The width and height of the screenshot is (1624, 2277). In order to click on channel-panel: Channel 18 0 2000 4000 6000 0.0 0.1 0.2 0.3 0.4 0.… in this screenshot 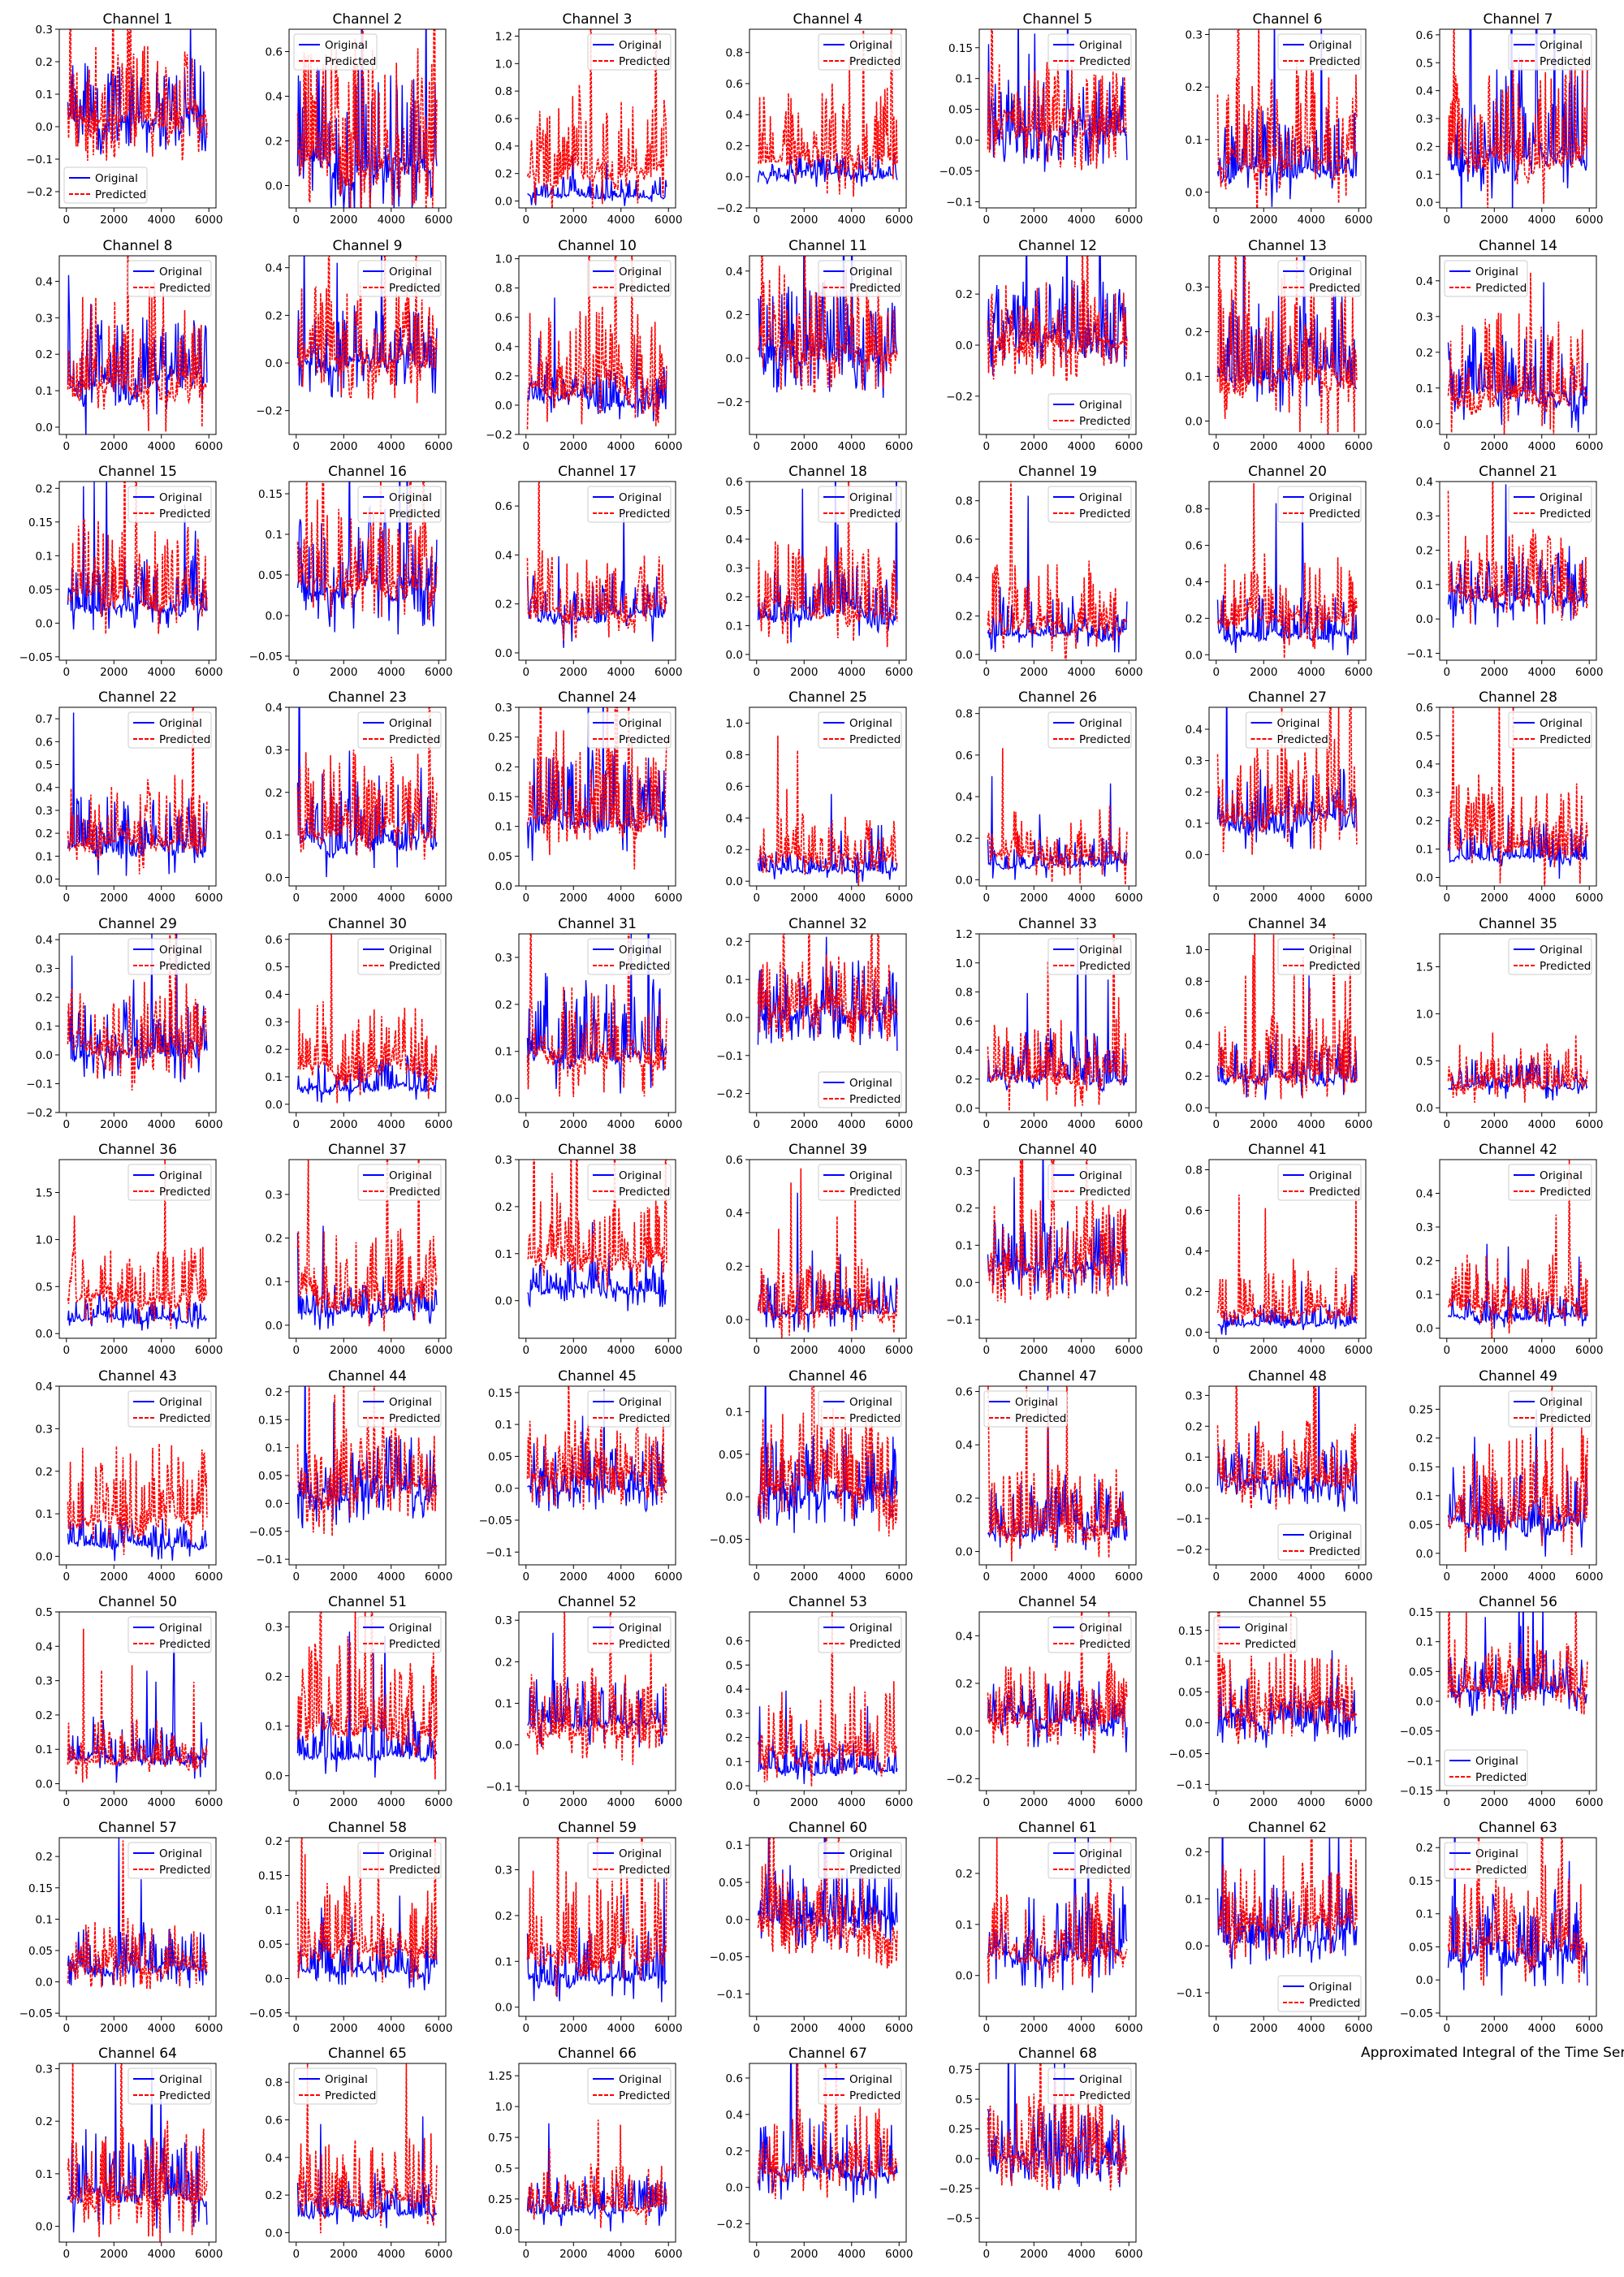, I will do `click(820, 571)`.